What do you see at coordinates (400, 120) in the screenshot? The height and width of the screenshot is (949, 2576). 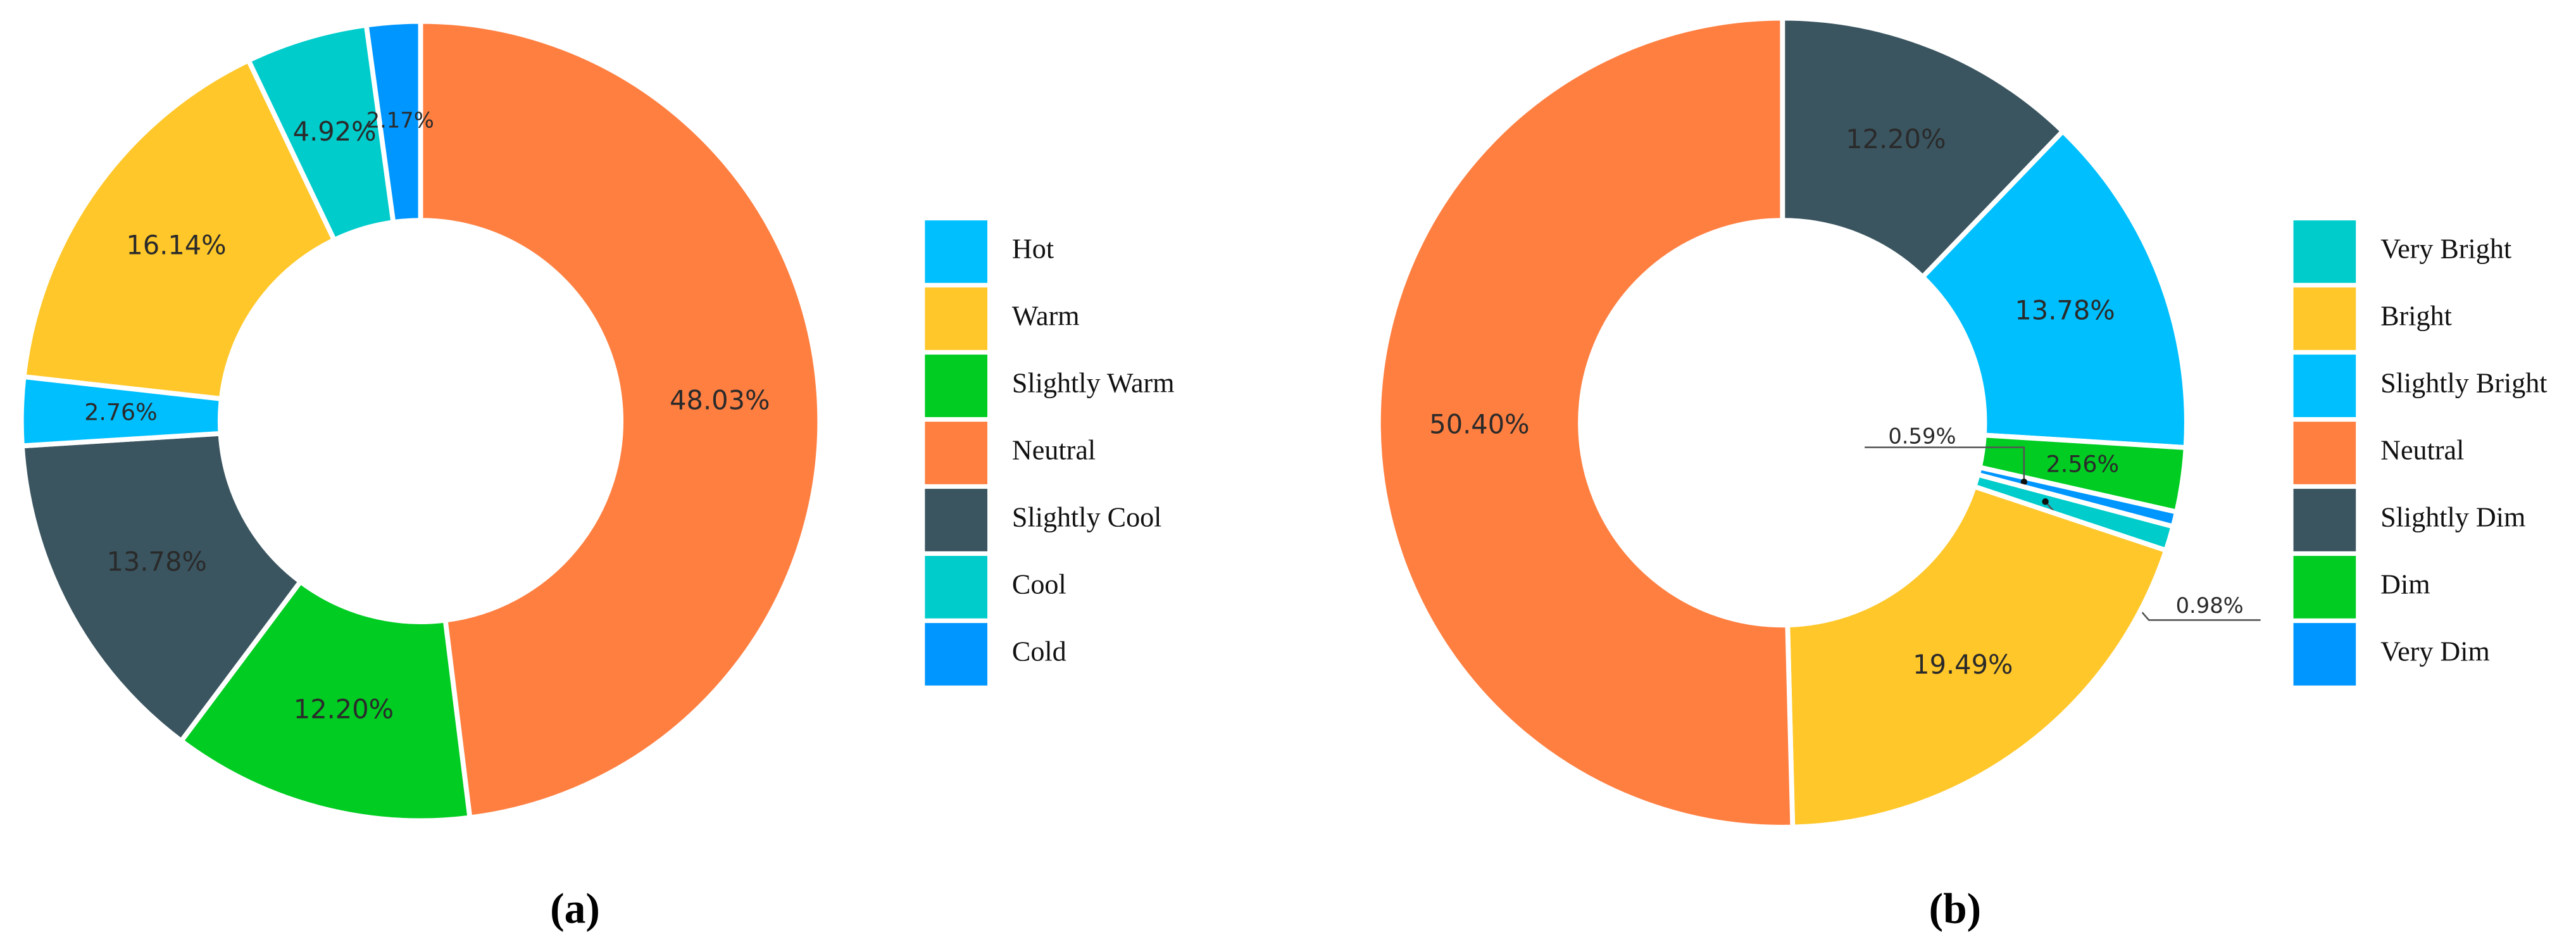 I see `value-label: 2.17%` at bounding box center [400, 120].